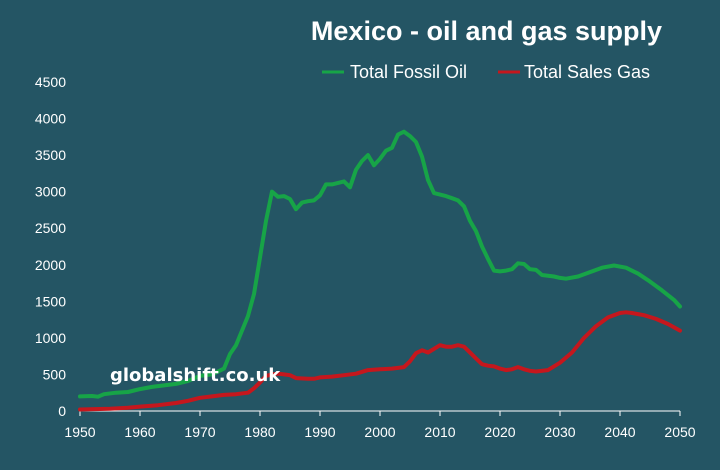  What do you see at coordinates (50, 192) in the screenshot?
I see `y-tick-label: 3000` at bounding box center [50, 192].